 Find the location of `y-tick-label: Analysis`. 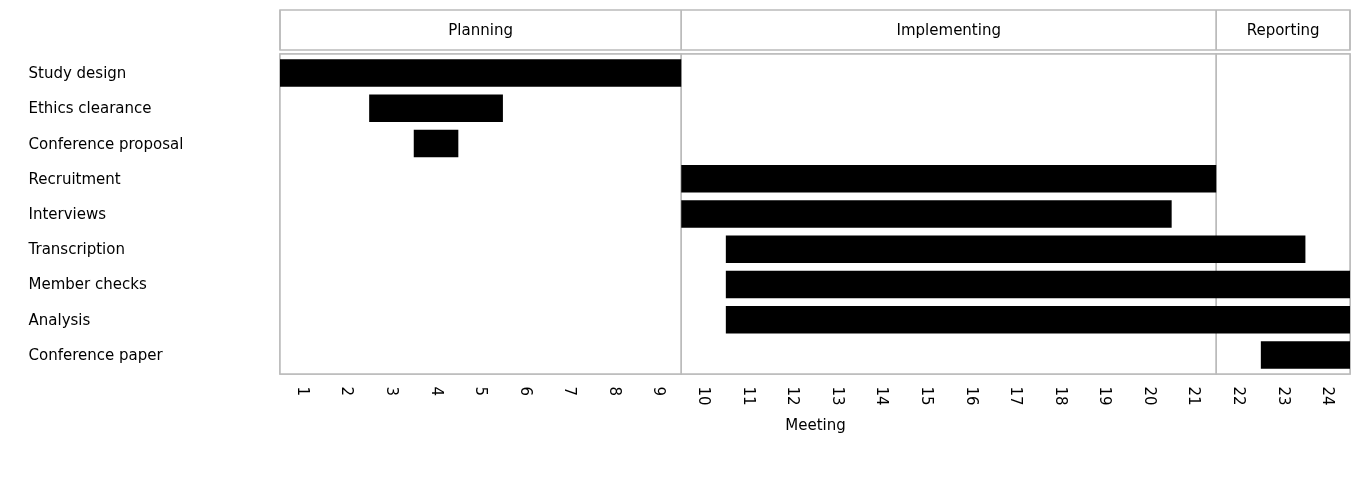

y-tick-label: Analysis is located at coordinates (59, 319).